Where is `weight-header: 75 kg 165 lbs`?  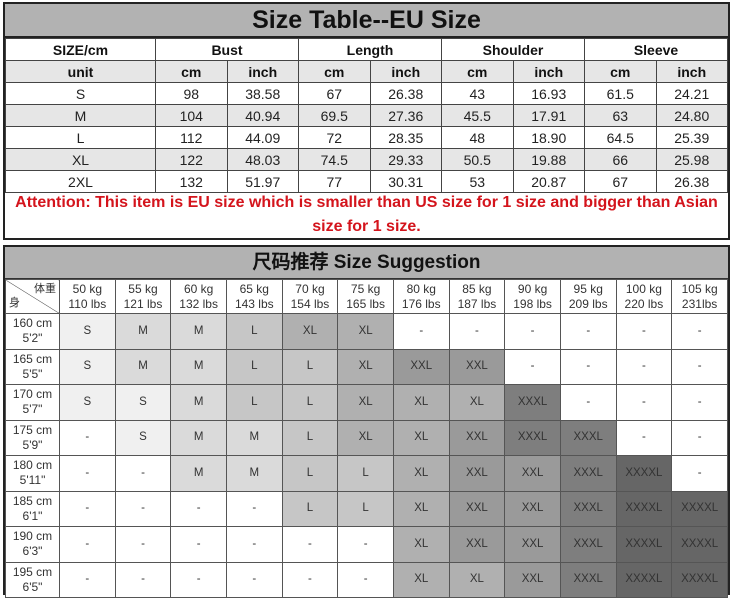 weight-header: 75 kg 165 lbs is located at coordinates (365, 296).